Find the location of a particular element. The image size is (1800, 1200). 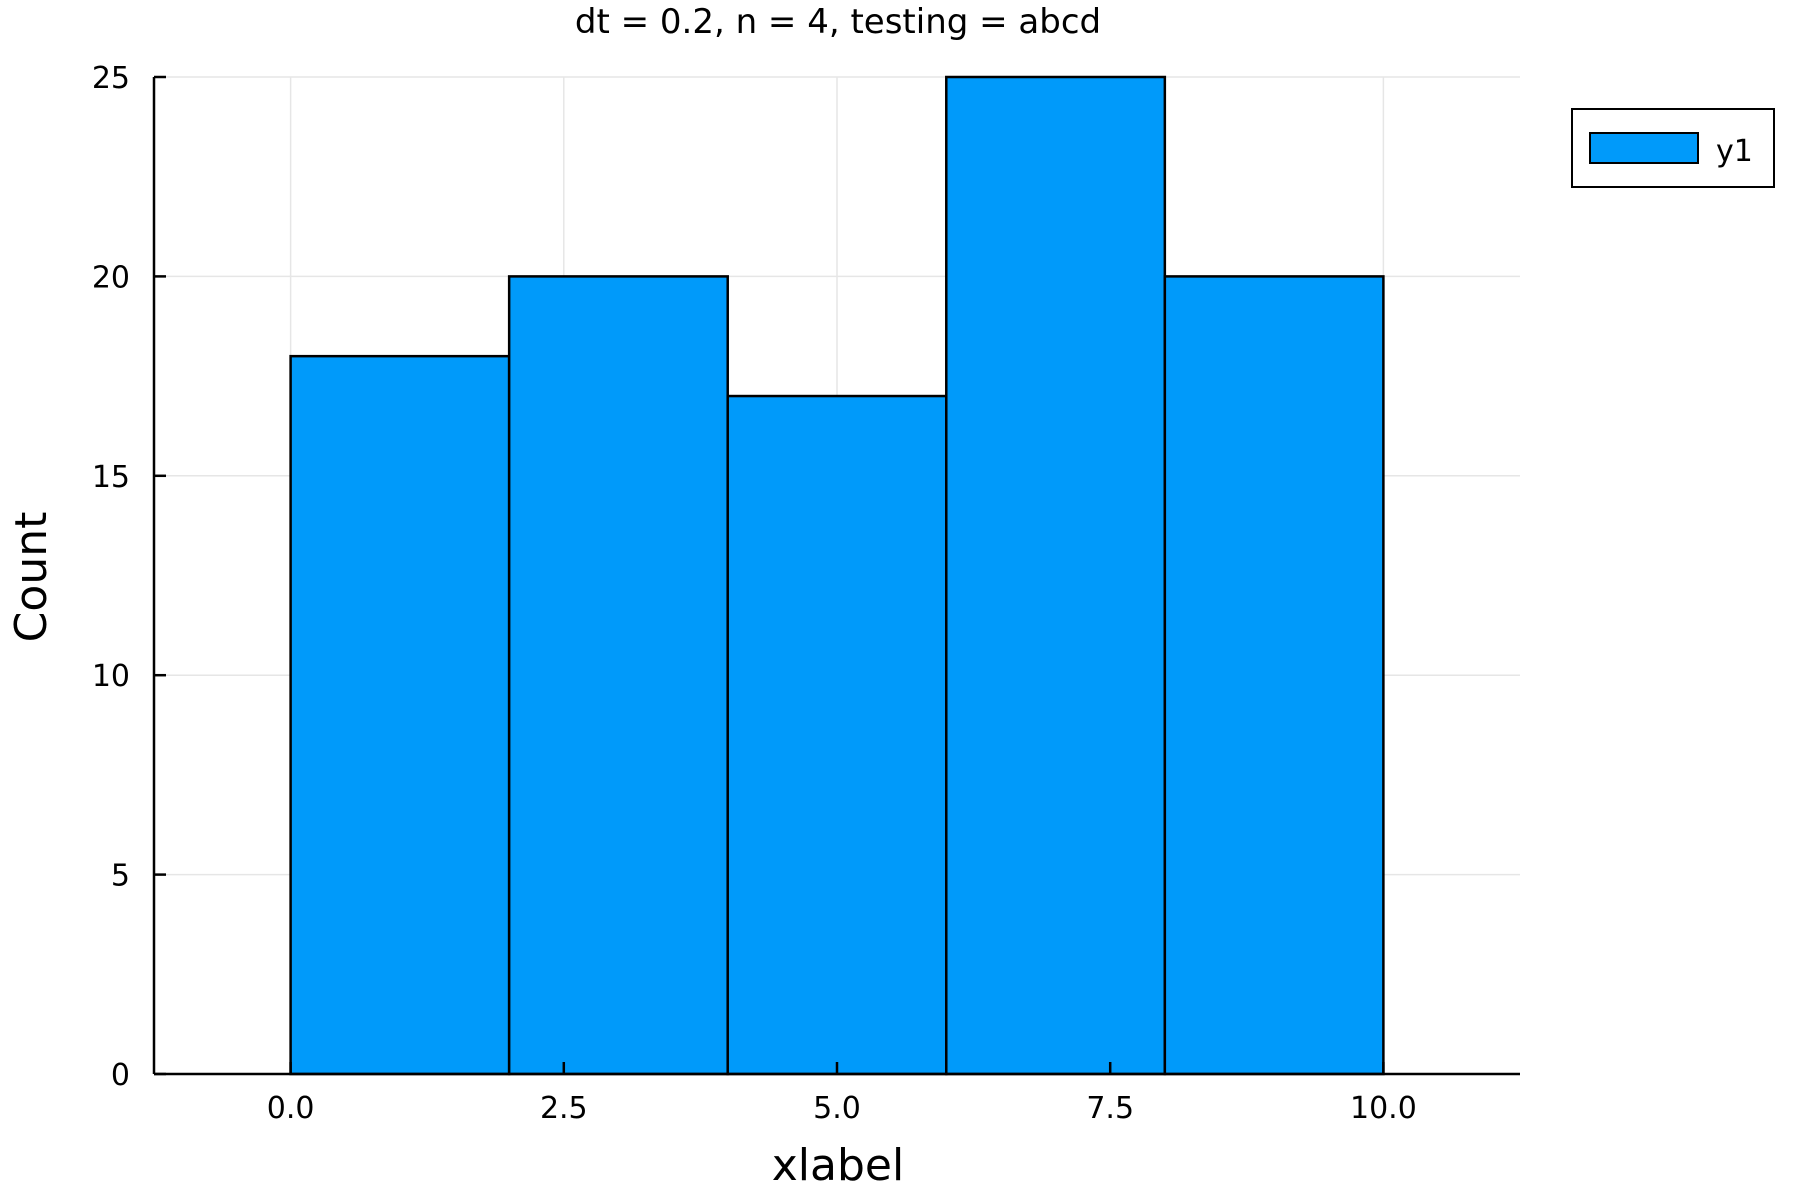

x-tick-label-1: 2.5 is located at coordinates (564, 1108).